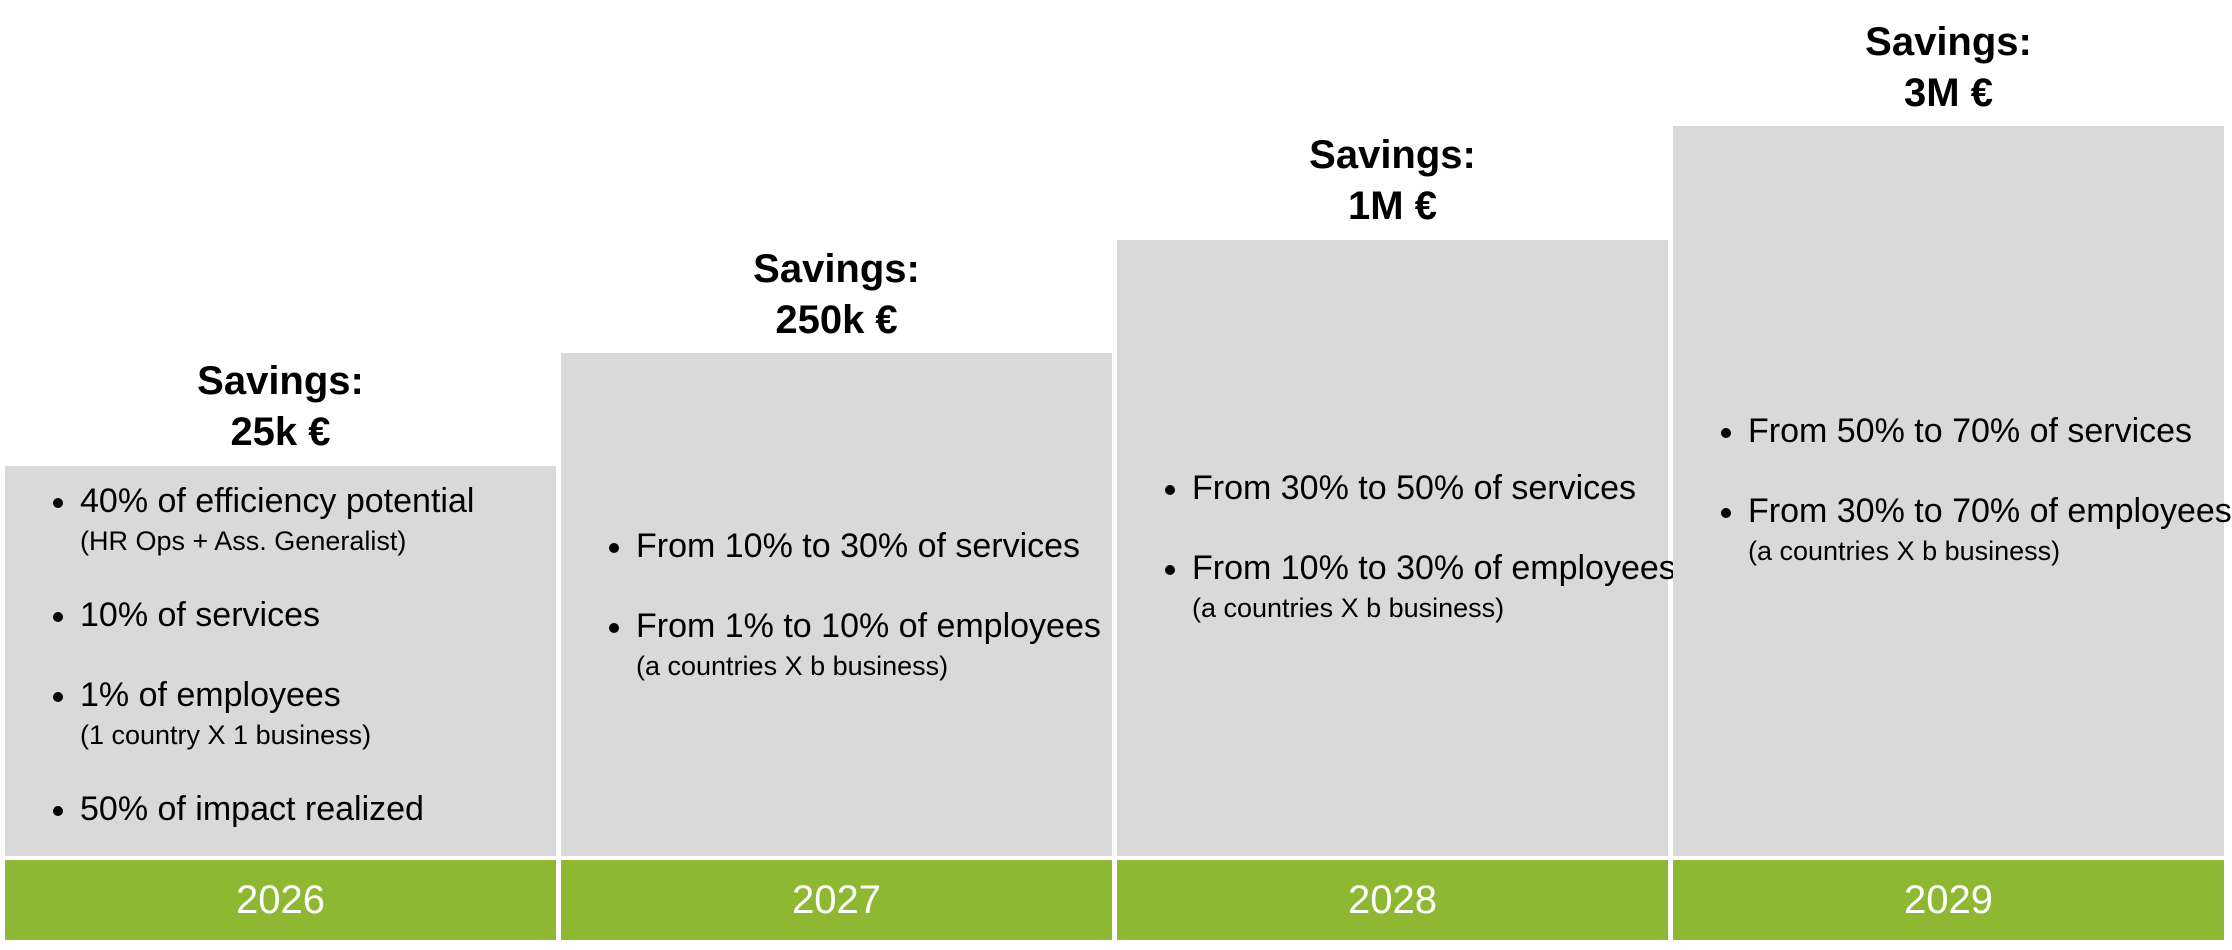  I want to click on bullet-text: From 10% to 30% of services, so click(858, 546).